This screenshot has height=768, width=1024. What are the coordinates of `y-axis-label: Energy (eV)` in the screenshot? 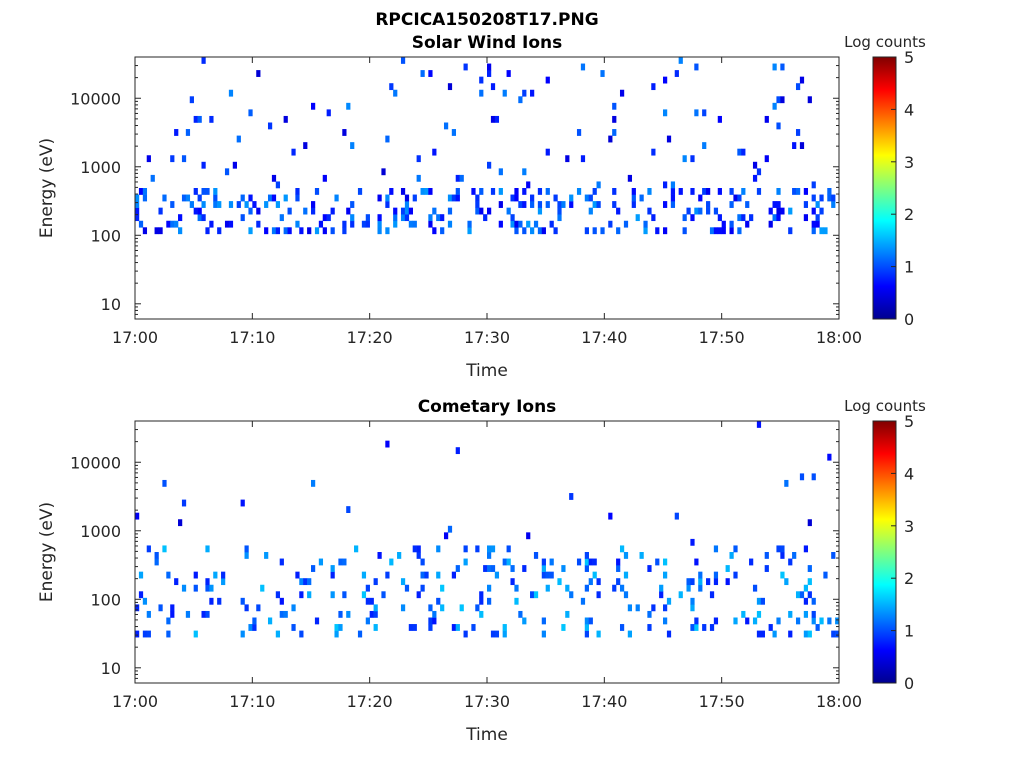 It's located at (47, 188).